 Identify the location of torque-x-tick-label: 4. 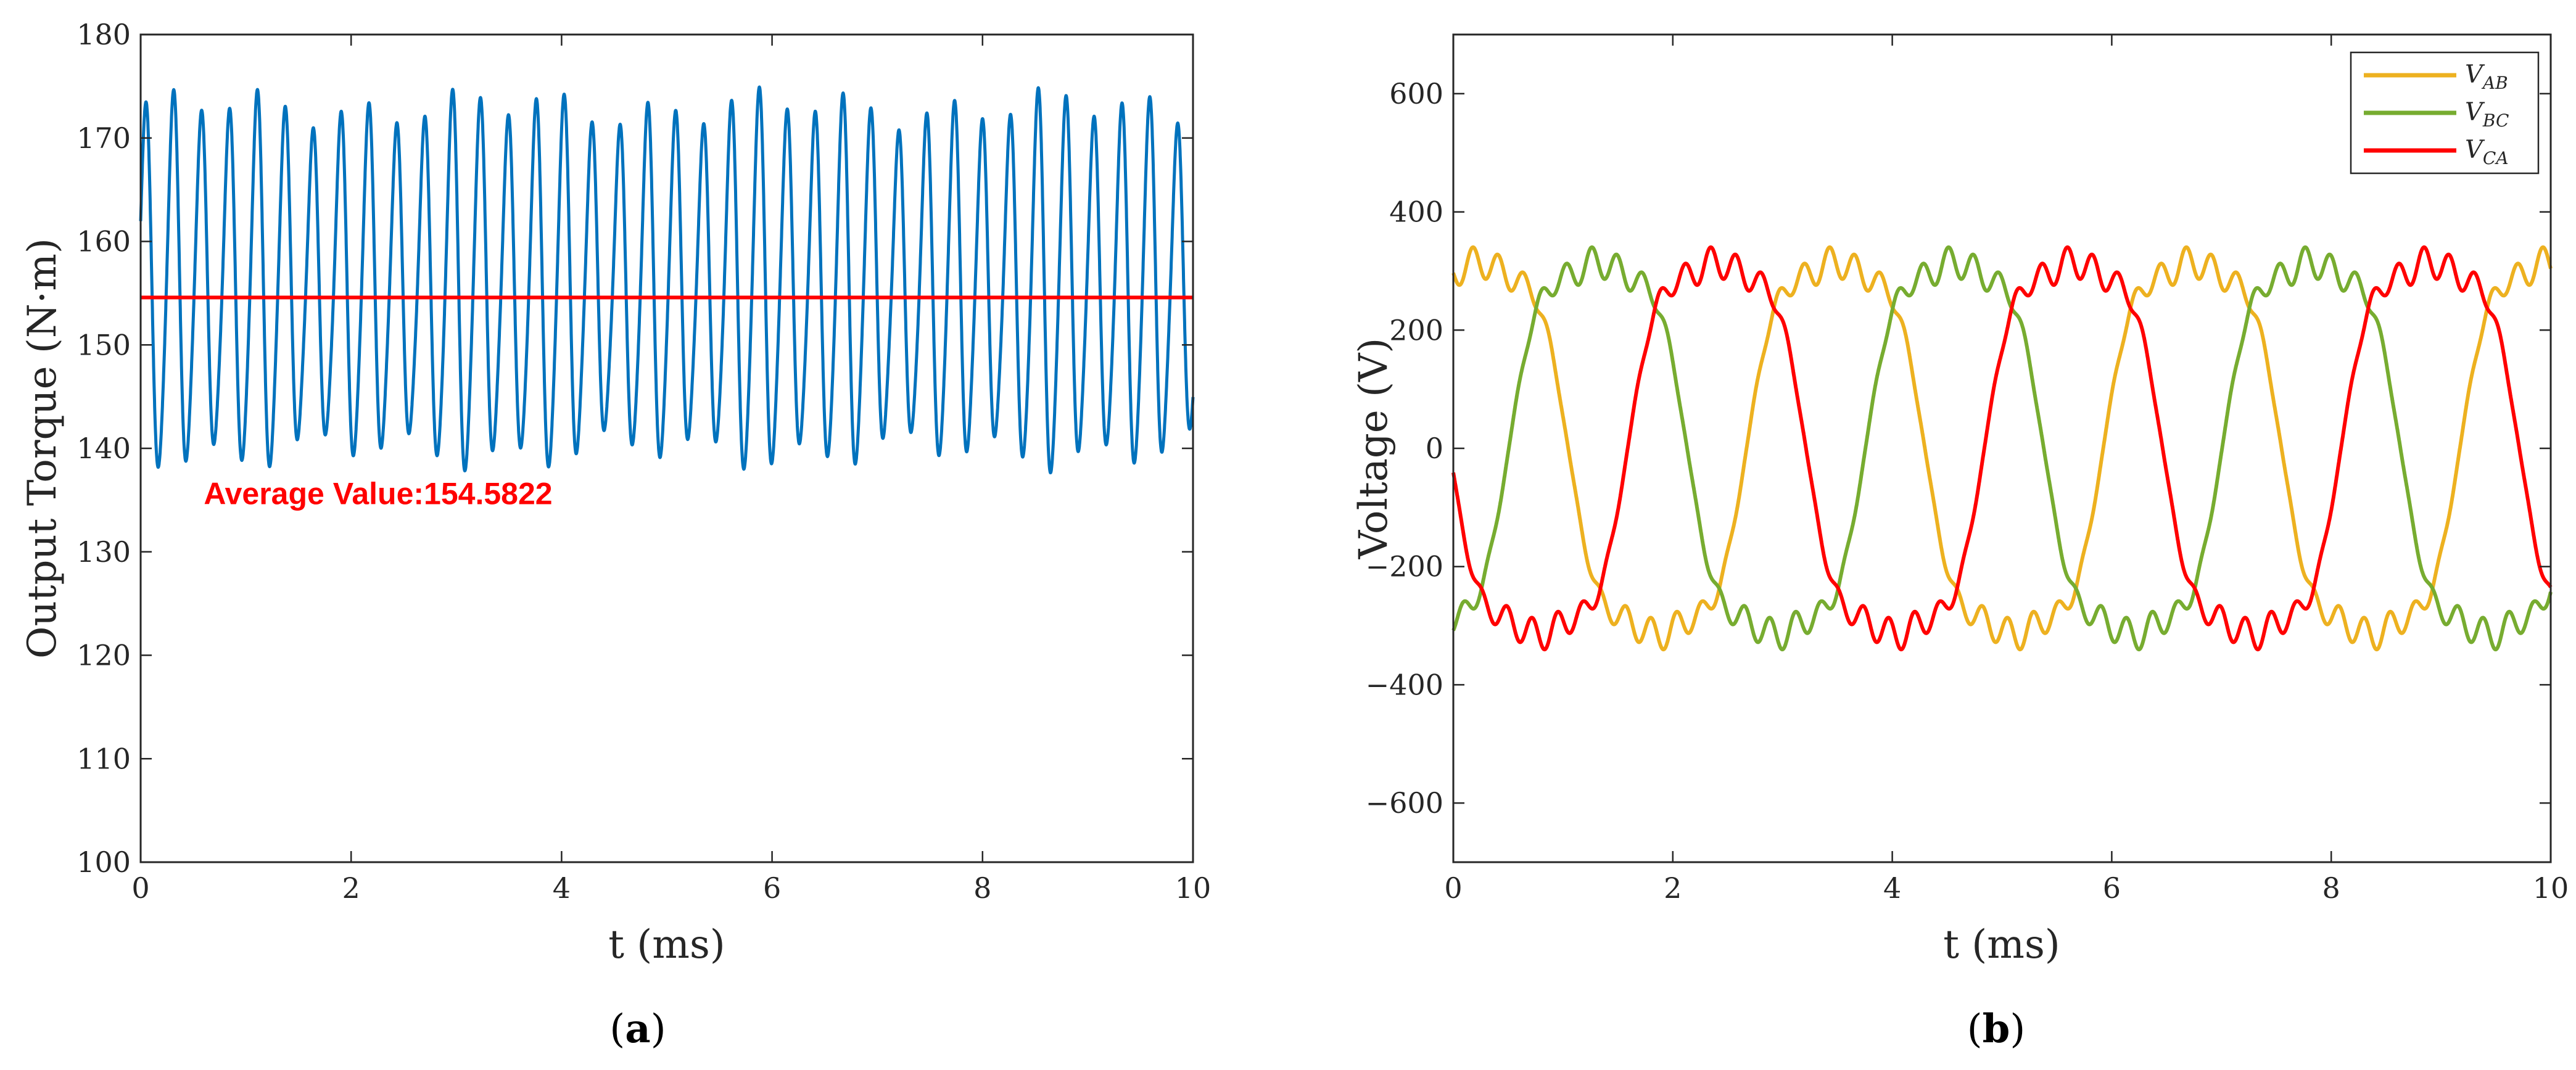
(562, 888).